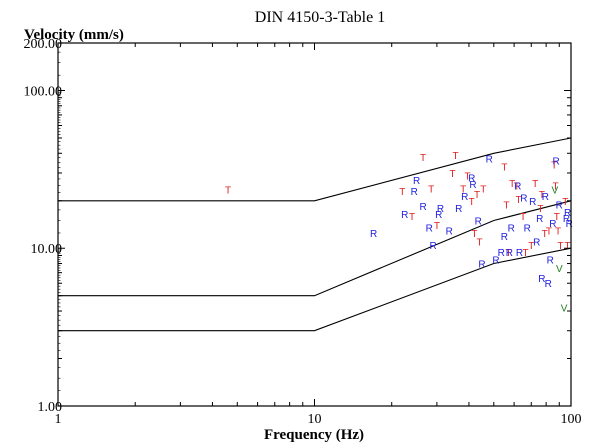 This screenshot has height=443, width=589. What do you see at coordinates (315, 419) in the screenshot?
I see `x-tick-label: 10` at bounding box center [315, 419].